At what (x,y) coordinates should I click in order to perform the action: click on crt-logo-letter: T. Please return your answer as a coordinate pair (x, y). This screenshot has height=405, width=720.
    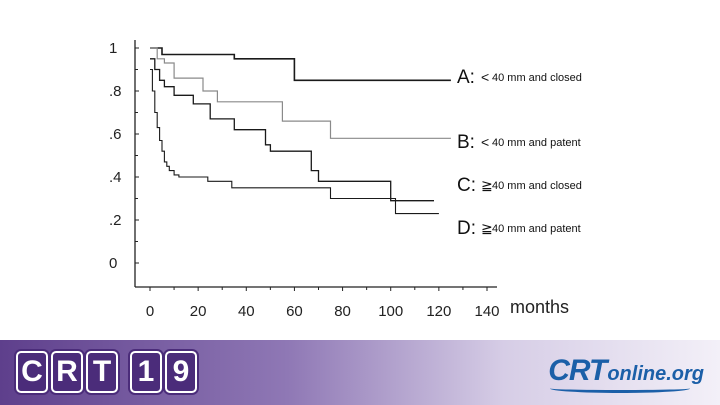
    Looking at the image, I should click on (102, 372).